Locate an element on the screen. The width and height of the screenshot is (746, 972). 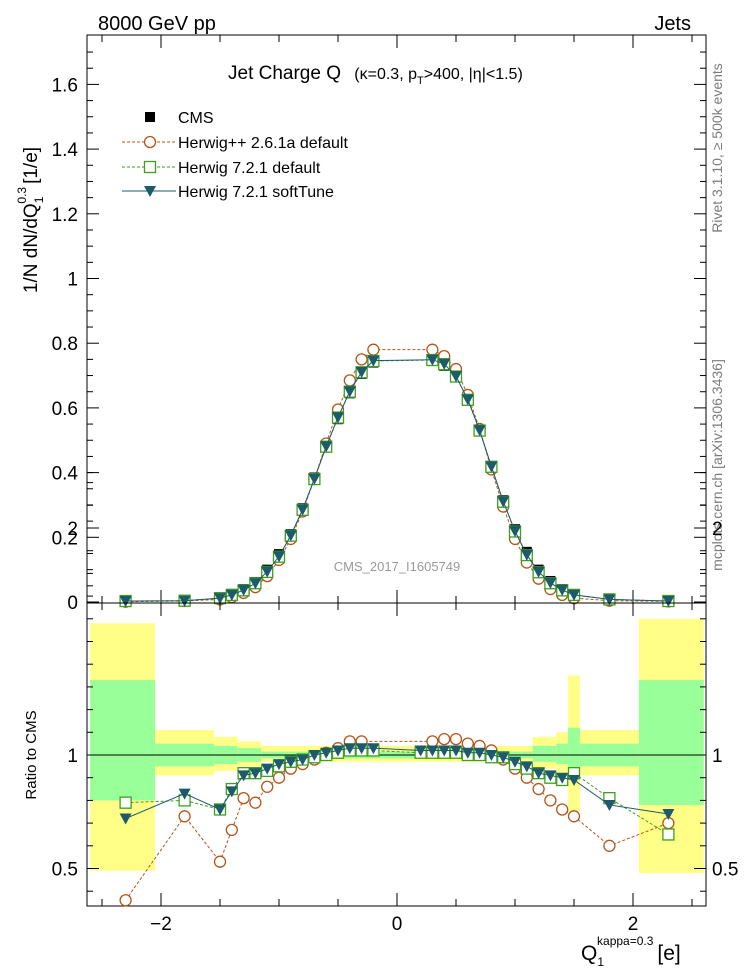
plot-title-suffix-end: >400, |η|<1.5) is located at coordinates (473, 74).